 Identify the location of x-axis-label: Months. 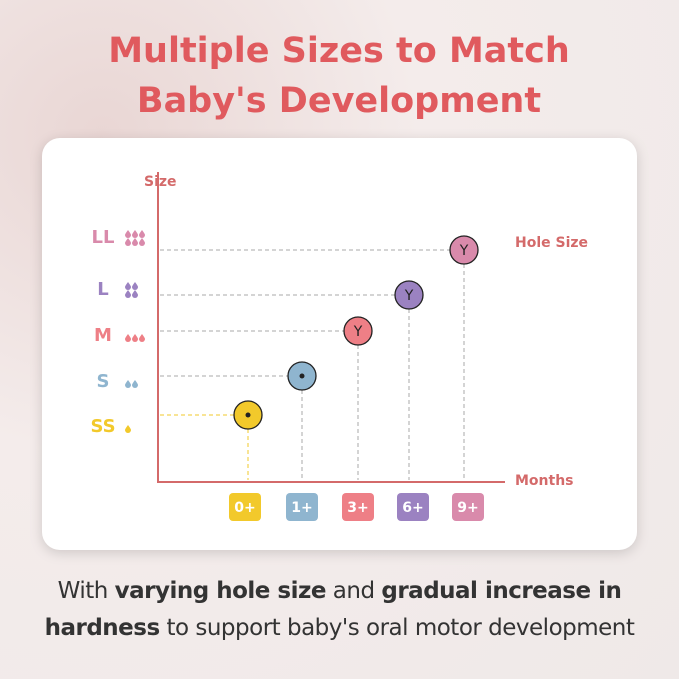
(544, 481).